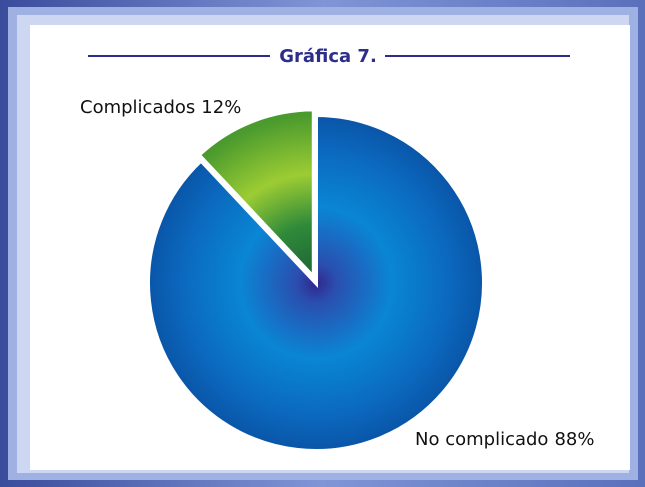  I want to click on pie-slice, so click(255, 195).